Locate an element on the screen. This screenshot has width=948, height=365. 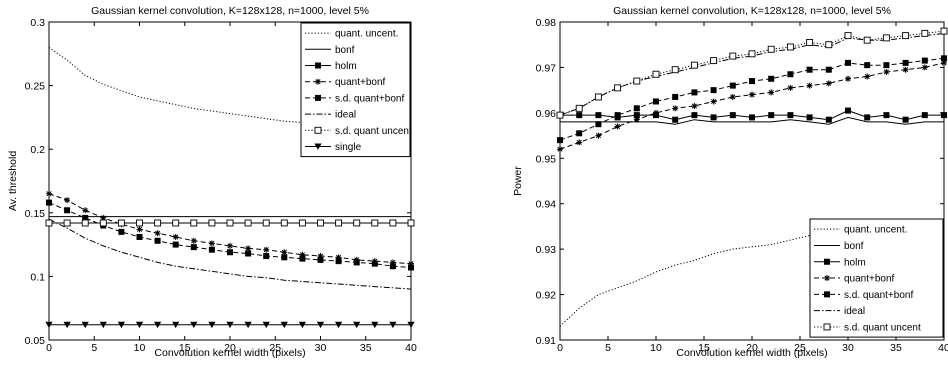
legend-label: quant. uncent. is located at coordinates (875, 230).